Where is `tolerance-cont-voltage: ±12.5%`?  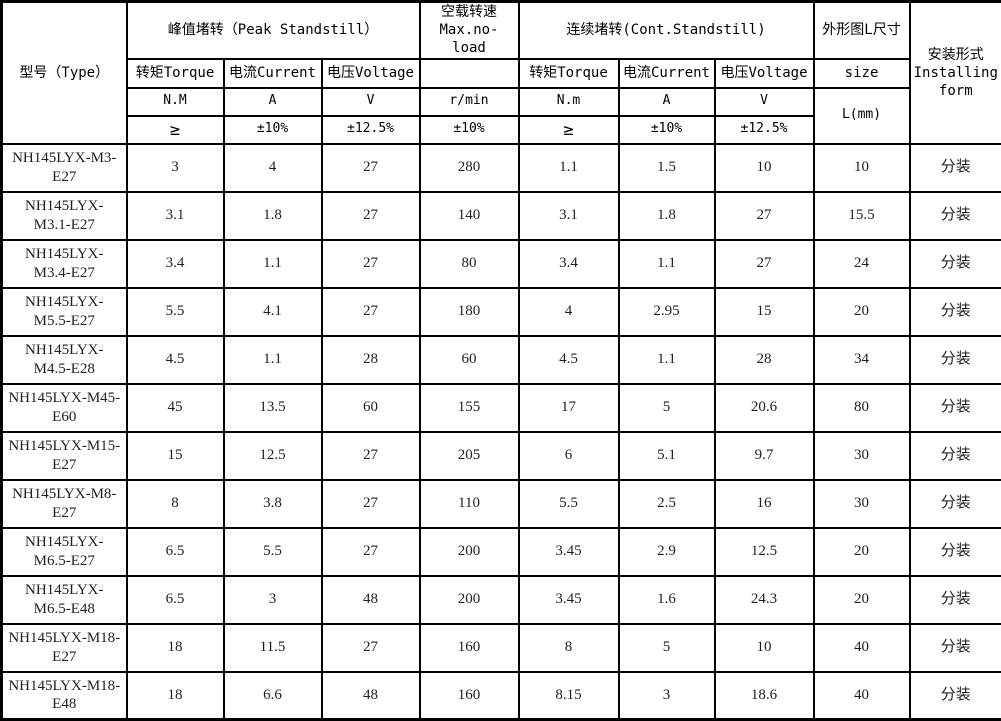
tolerance-cont-voltage: ±12.5% is located at coordinates (764, 130).